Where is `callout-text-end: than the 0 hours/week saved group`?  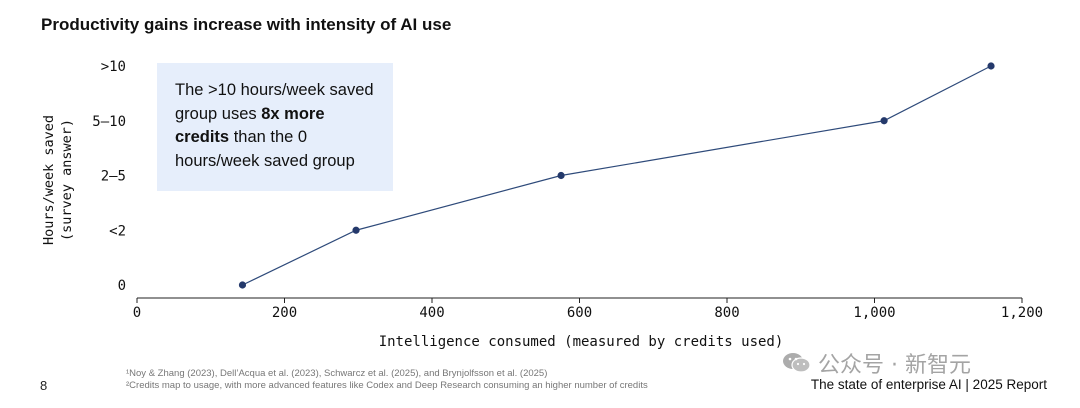
callout-text-end: than the 0 hours/week saved group is located at coordinates (265, 149).